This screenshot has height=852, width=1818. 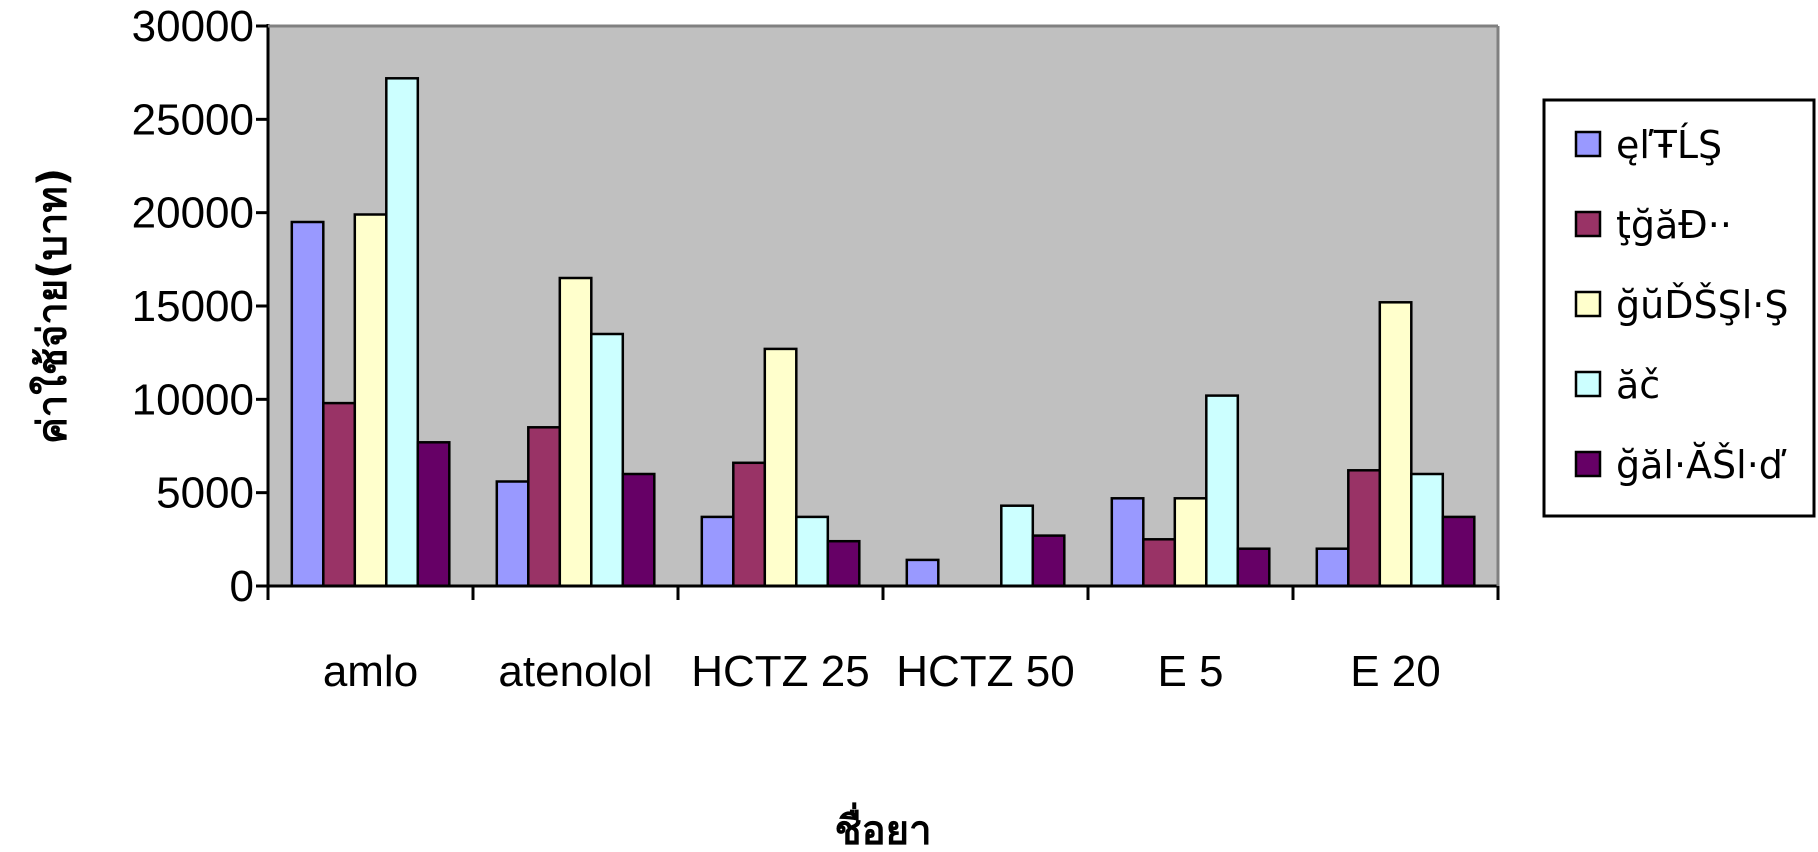 I want to click on x-tick-labels: amlo atenolol HCTZ 25 HCTZ 50 E 5 E 20, so click(x=882, y=671).